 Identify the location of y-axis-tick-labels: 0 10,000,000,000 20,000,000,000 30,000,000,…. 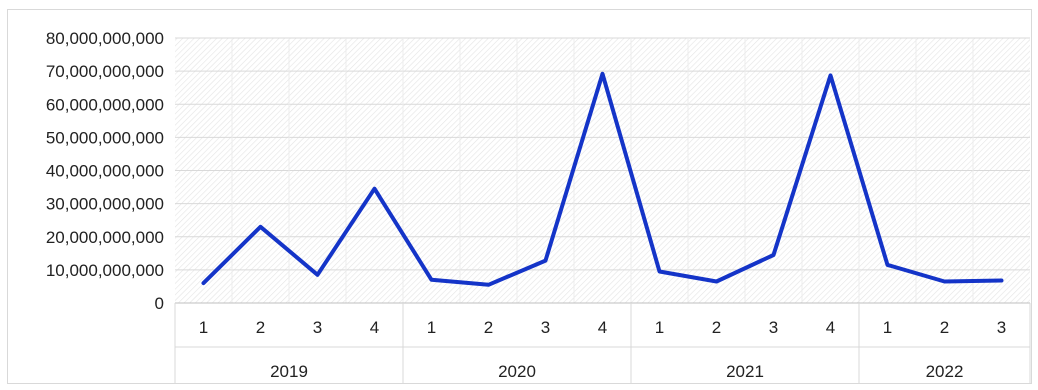
(105, 171).